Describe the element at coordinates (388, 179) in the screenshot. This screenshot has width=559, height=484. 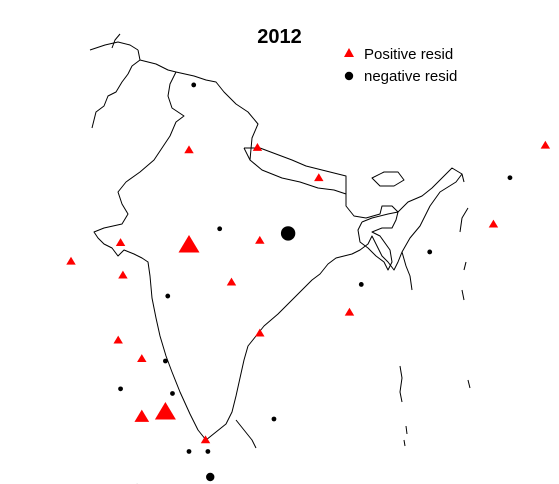
I see `bhutan-border` at that location.